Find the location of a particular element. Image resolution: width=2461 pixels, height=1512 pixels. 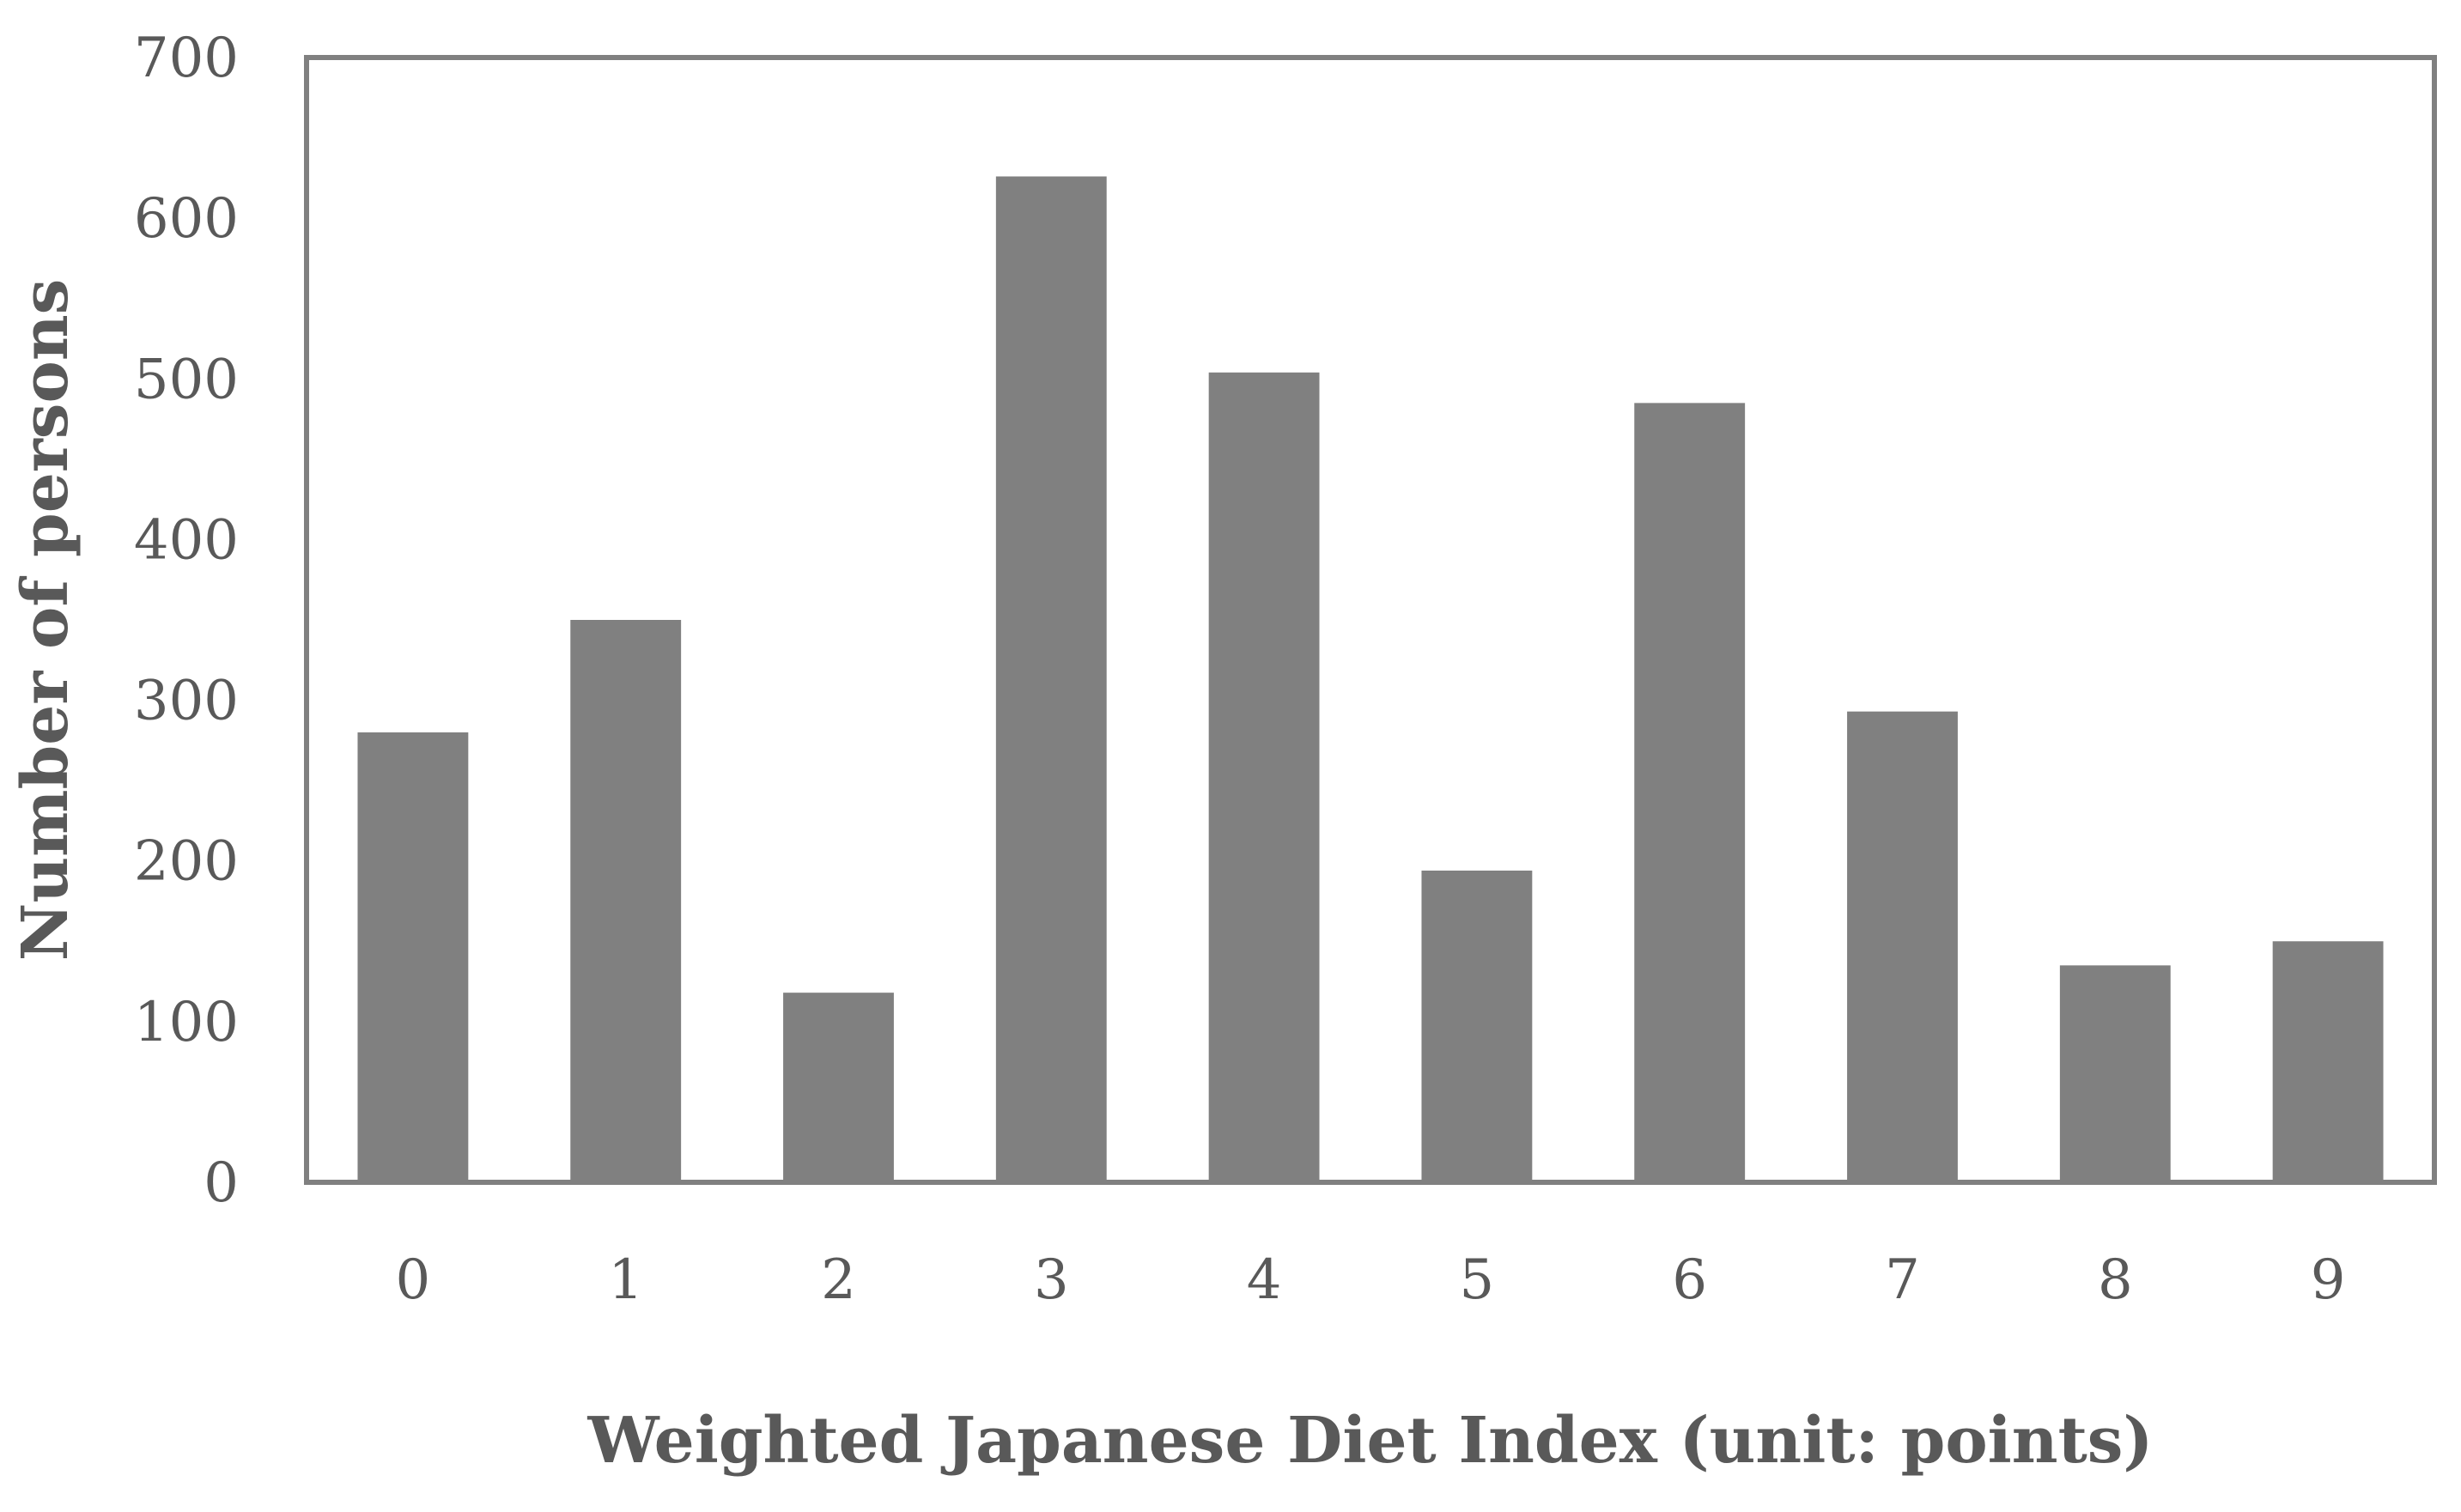

y-tick-label: 200 is located at coordinates (186, 862).